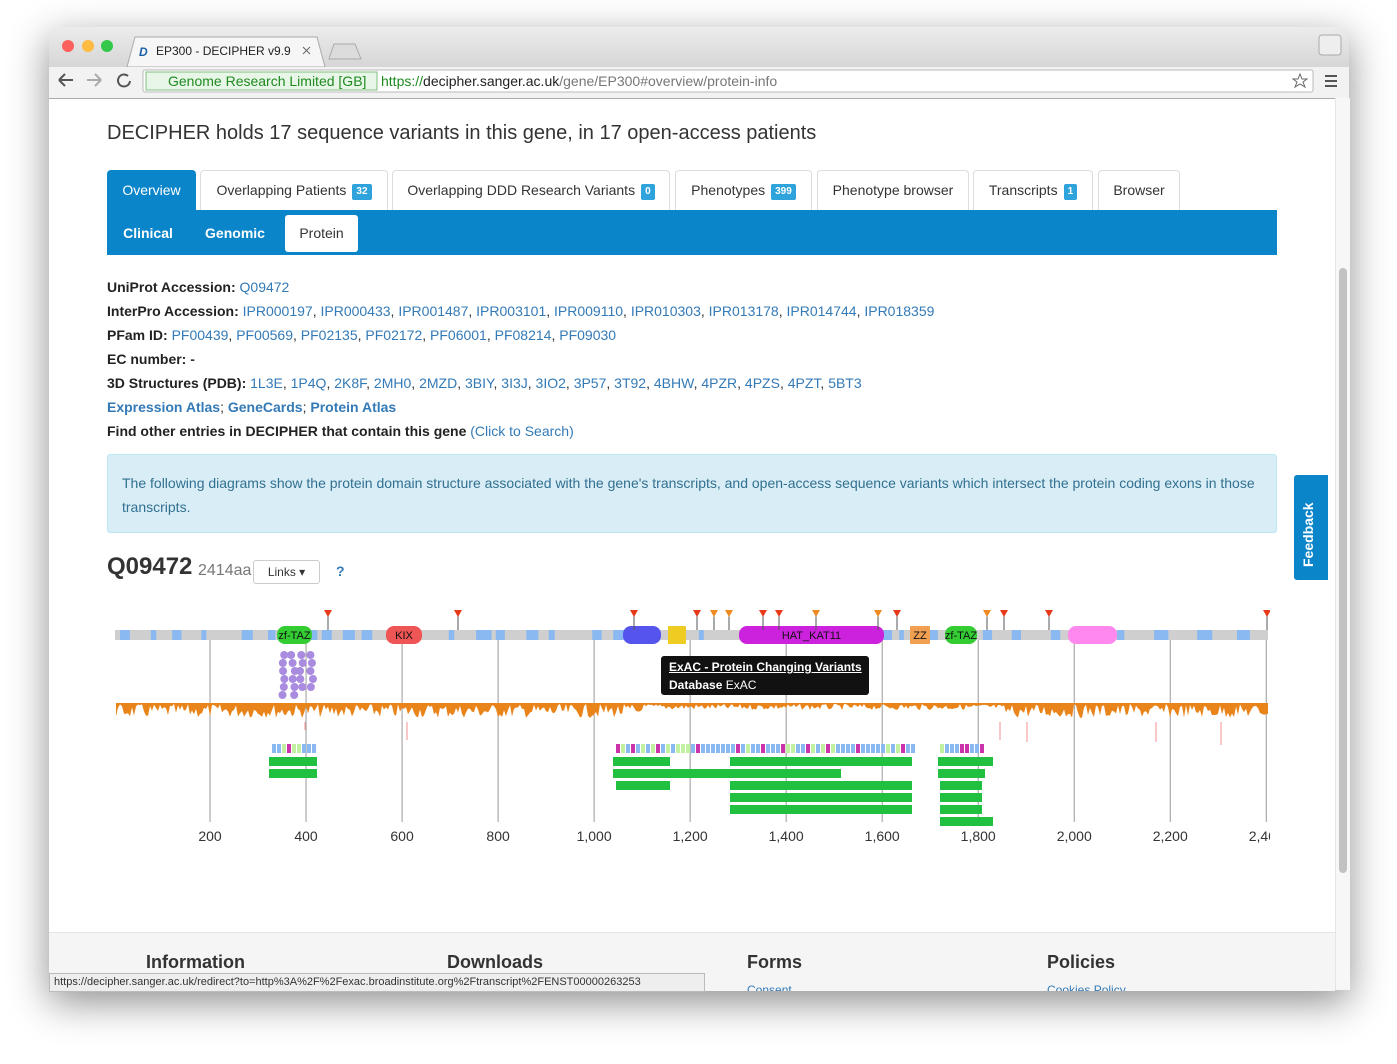 Image resolution: width=1397 pixels, height=1064 pixels. Describe the element at coordinates (277, 311) in the screenshot. I see `info-link: IPR000197` at that location.